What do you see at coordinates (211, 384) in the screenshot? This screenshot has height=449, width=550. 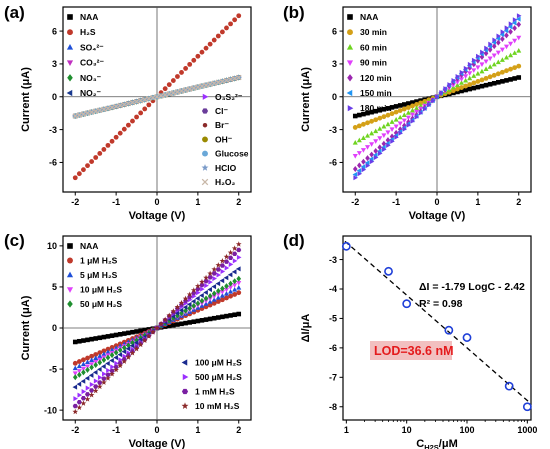 I see `legend-bottom-right: 100 μM H₂S 500 μM H₂S 1 mM H₂S 10 mM H₂S` at bounding box center [211, 384].